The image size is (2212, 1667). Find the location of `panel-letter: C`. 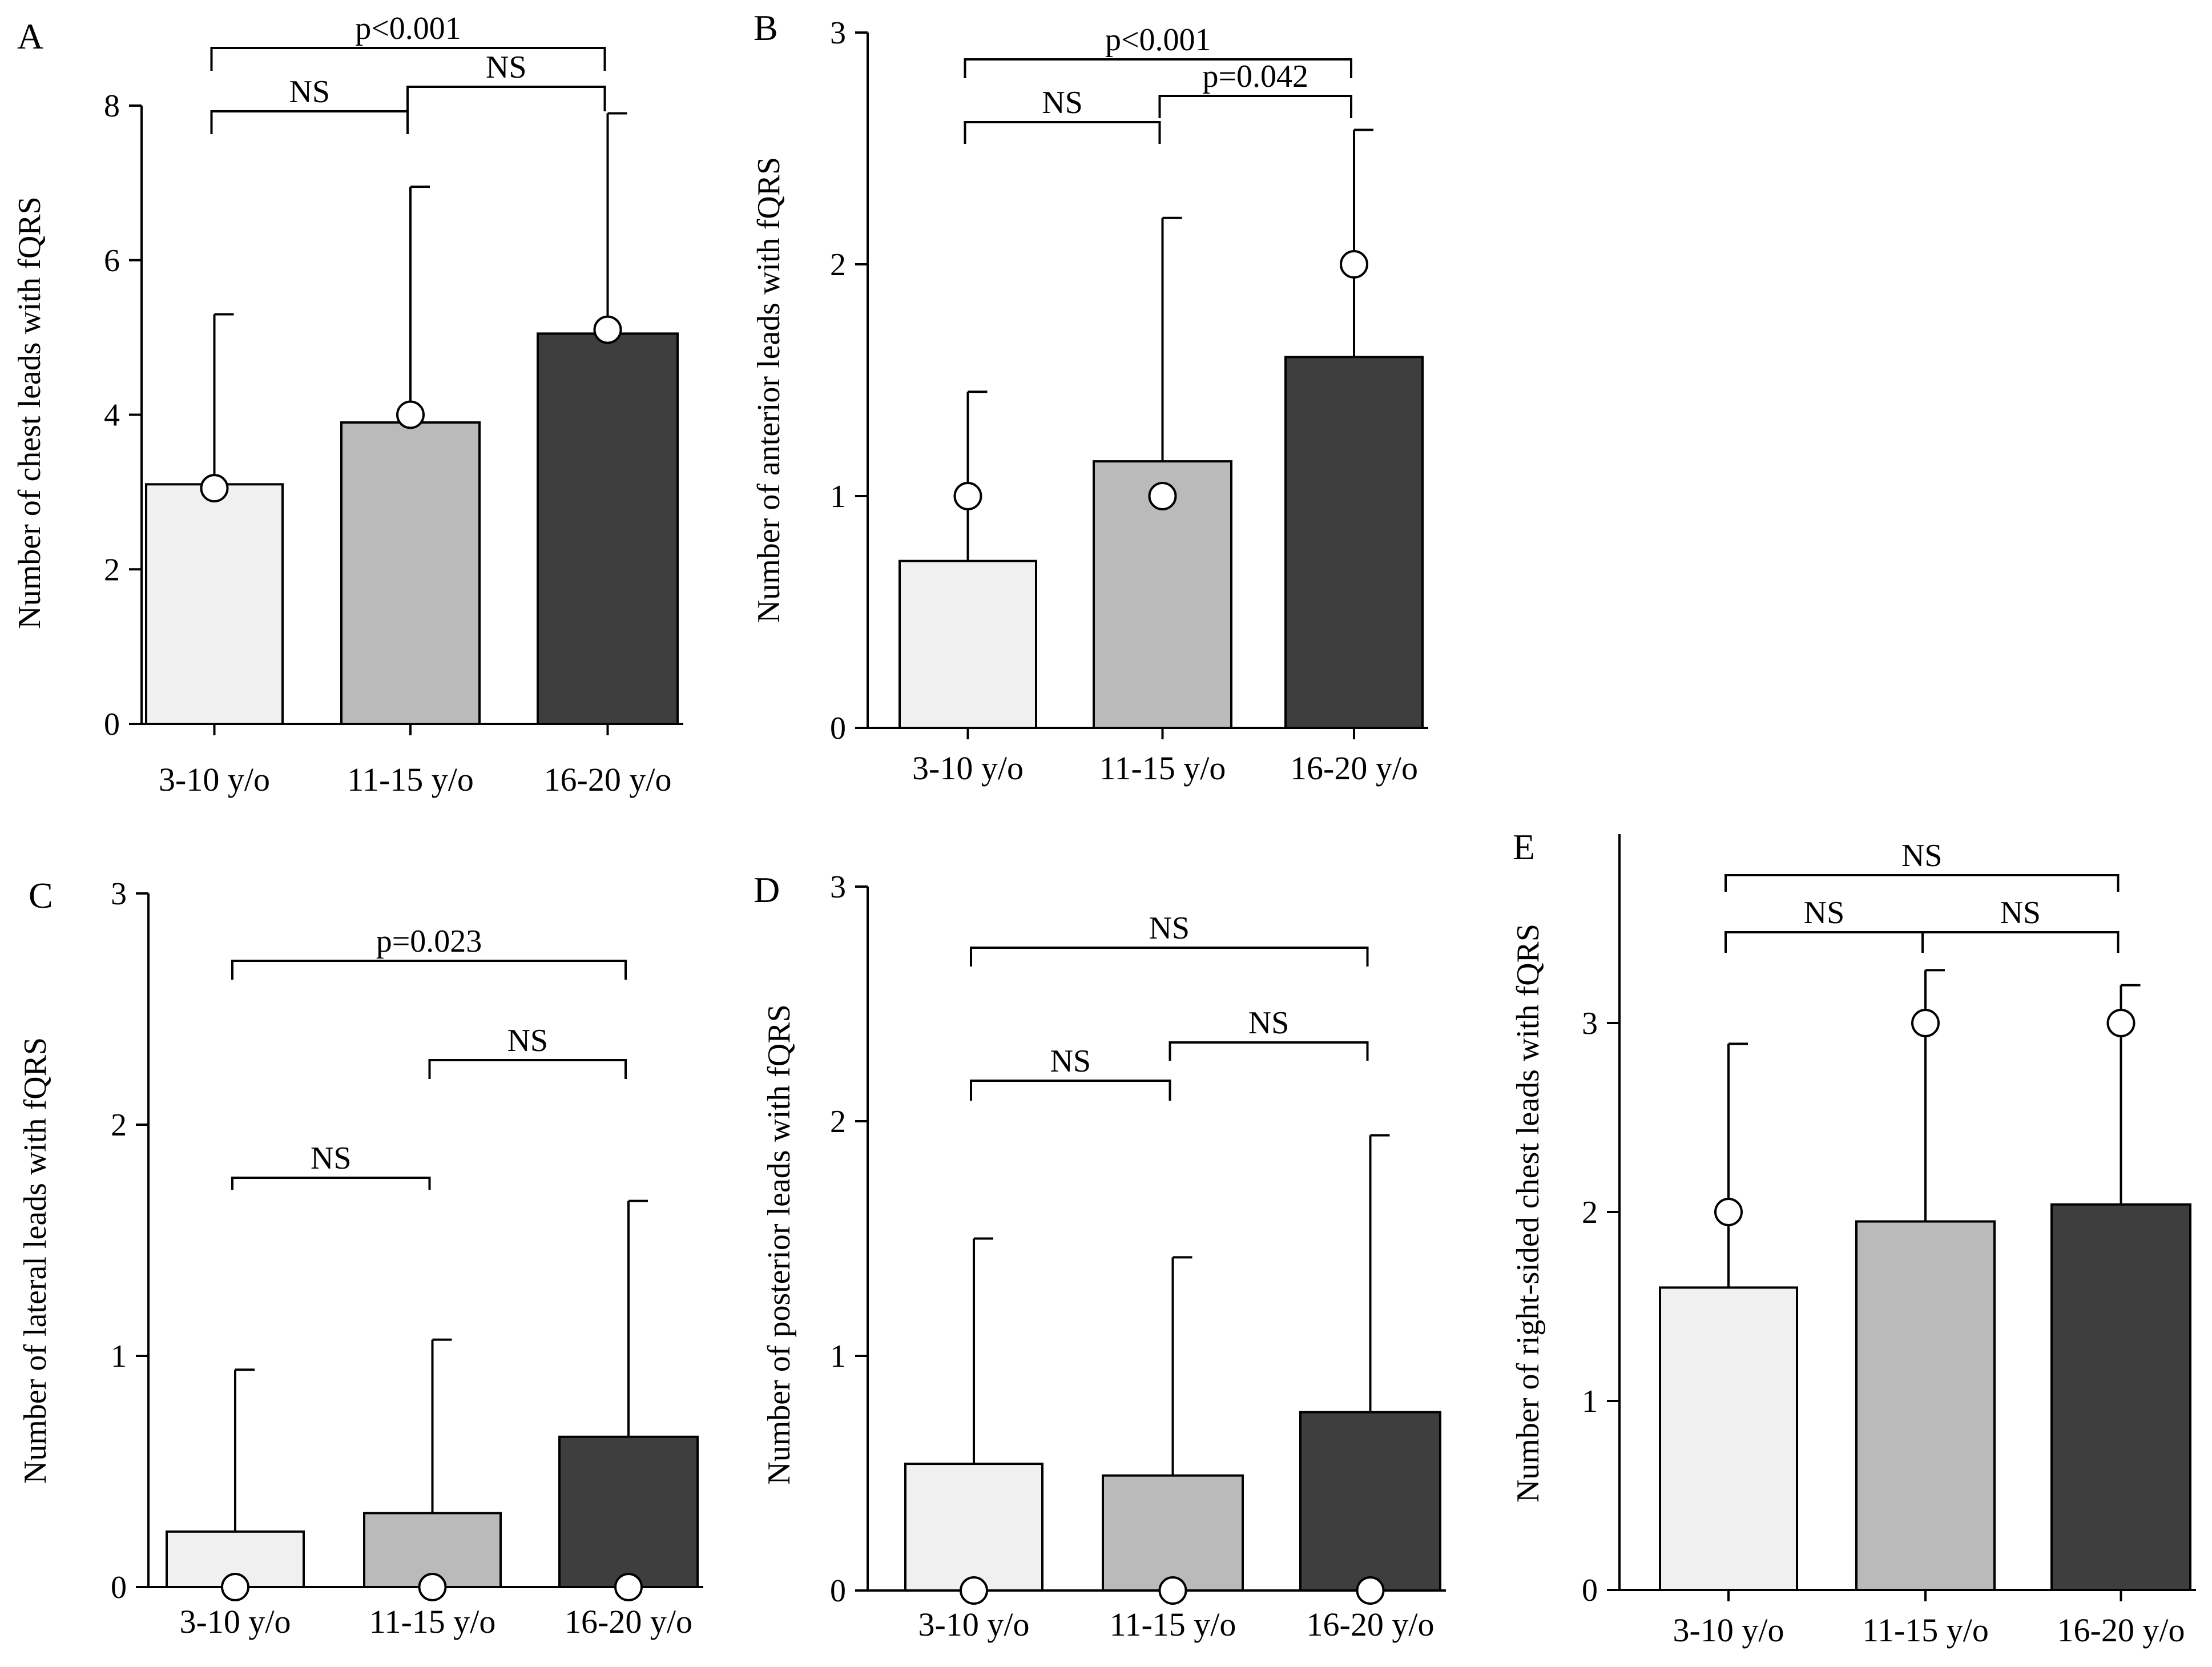

panel-letter: C is located at coordinates (41, 895).